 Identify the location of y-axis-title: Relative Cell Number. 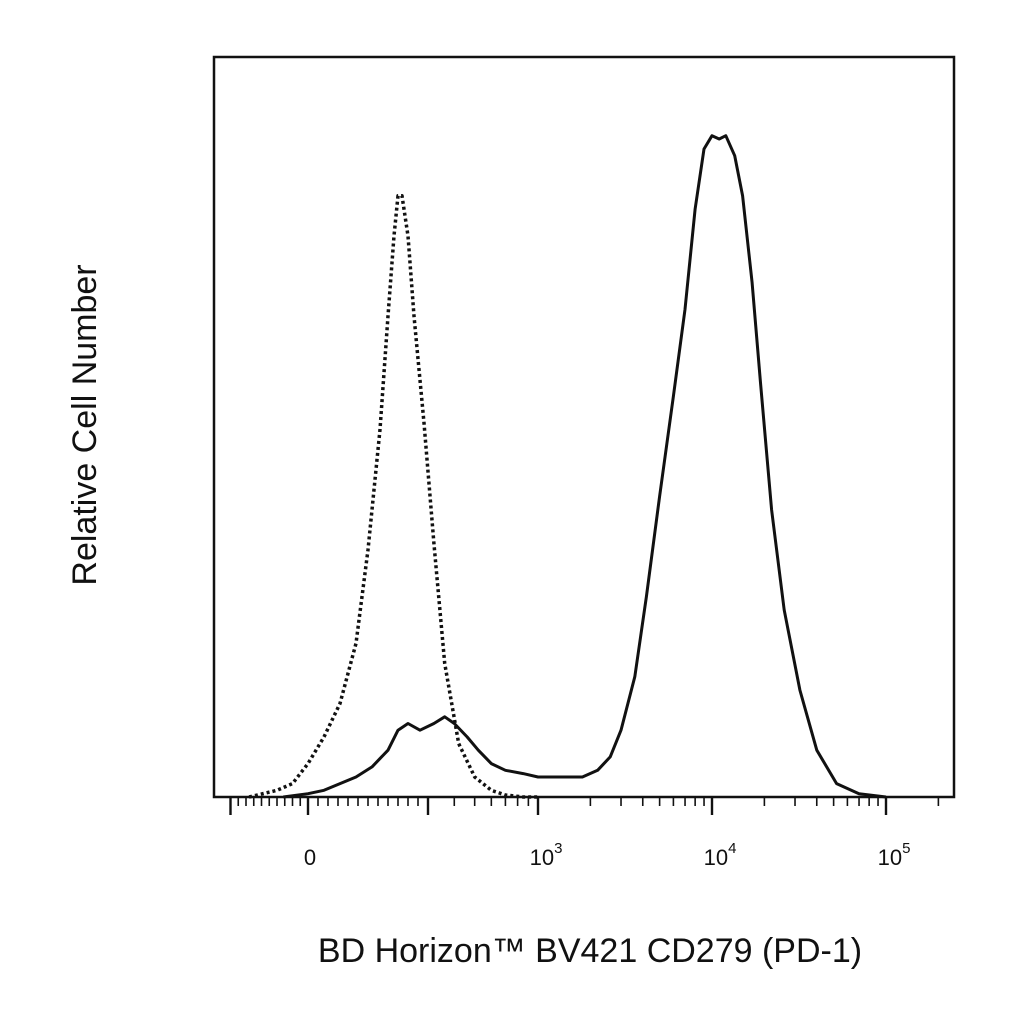
(85, 424).